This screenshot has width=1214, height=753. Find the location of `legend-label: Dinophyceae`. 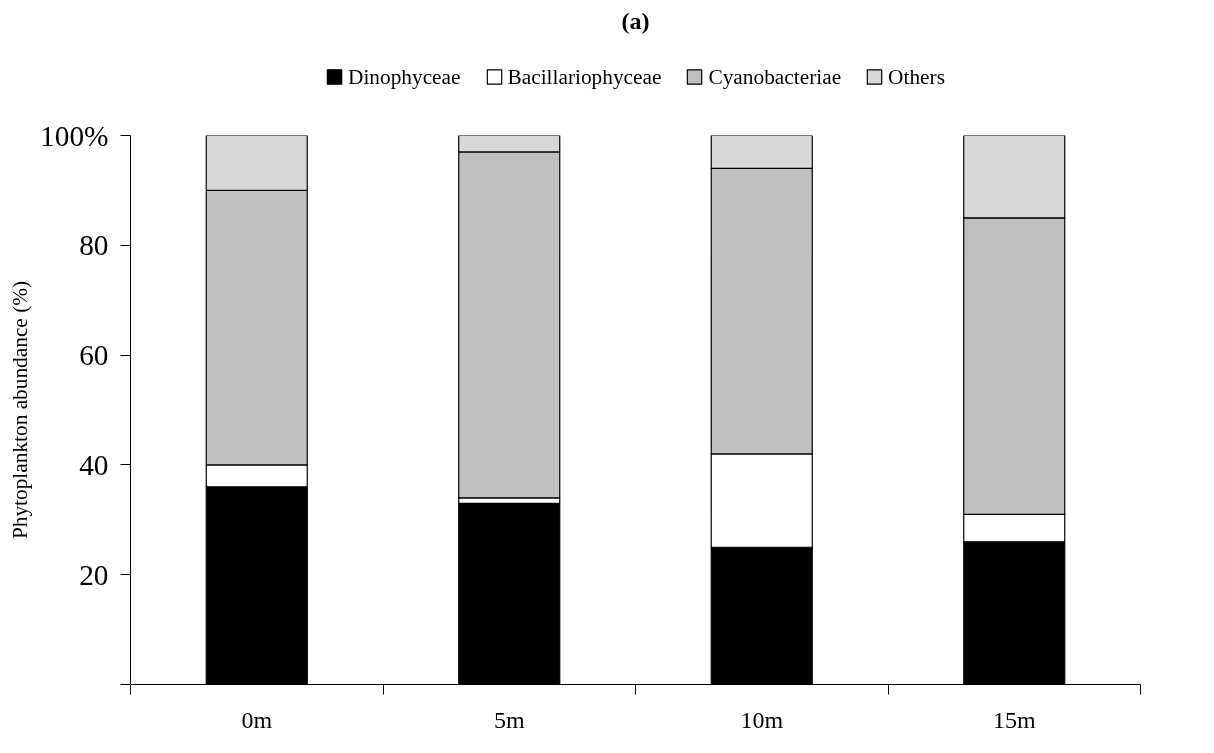

legend-label: Dinophyceae is located at coordinates (404, 76).